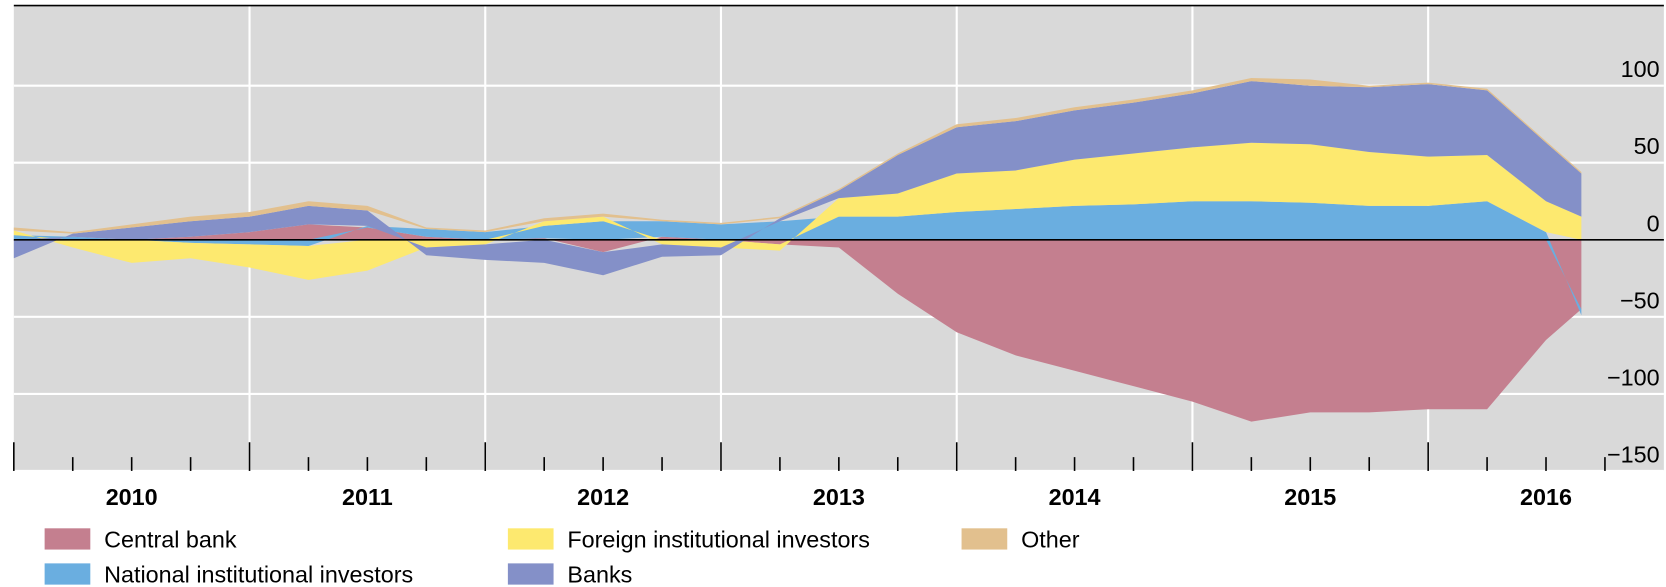 The image size is (1666, 587). I want to click on y-tick-label: −100, so click(1633, 377).